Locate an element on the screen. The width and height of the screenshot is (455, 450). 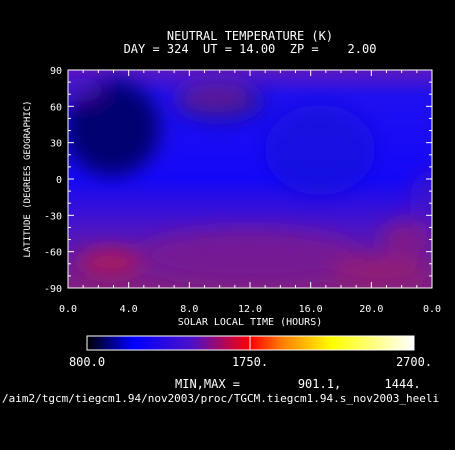
y-axis-label: LATITUDE (DEGREES GEOGRAPHIC) is located at coordinates (28, 178).